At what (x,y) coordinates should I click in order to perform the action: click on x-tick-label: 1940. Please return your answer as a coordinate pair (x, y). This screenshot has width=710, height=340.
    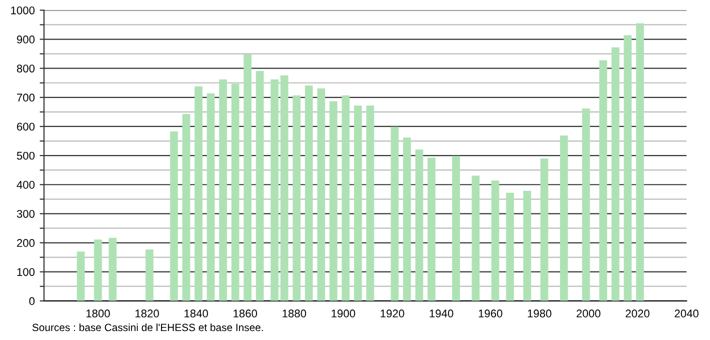
    Looking at the image, I should click on (442, 314).